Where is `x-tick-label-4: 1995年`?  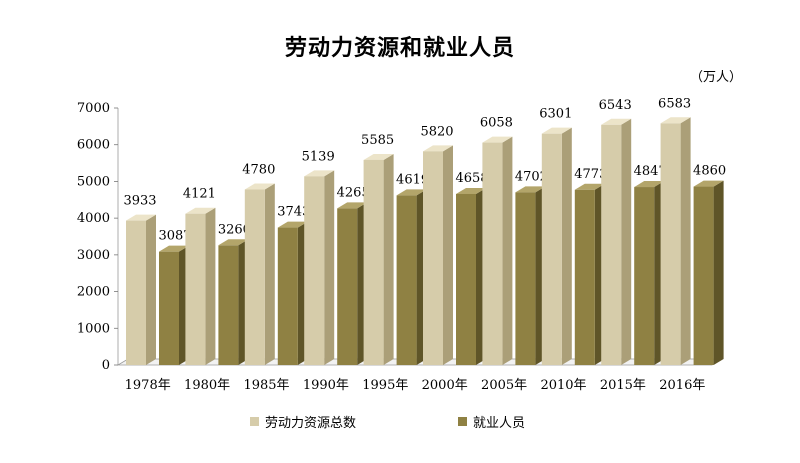
x-tick-label-4: 1995年 is located at coordinates (385, 385).